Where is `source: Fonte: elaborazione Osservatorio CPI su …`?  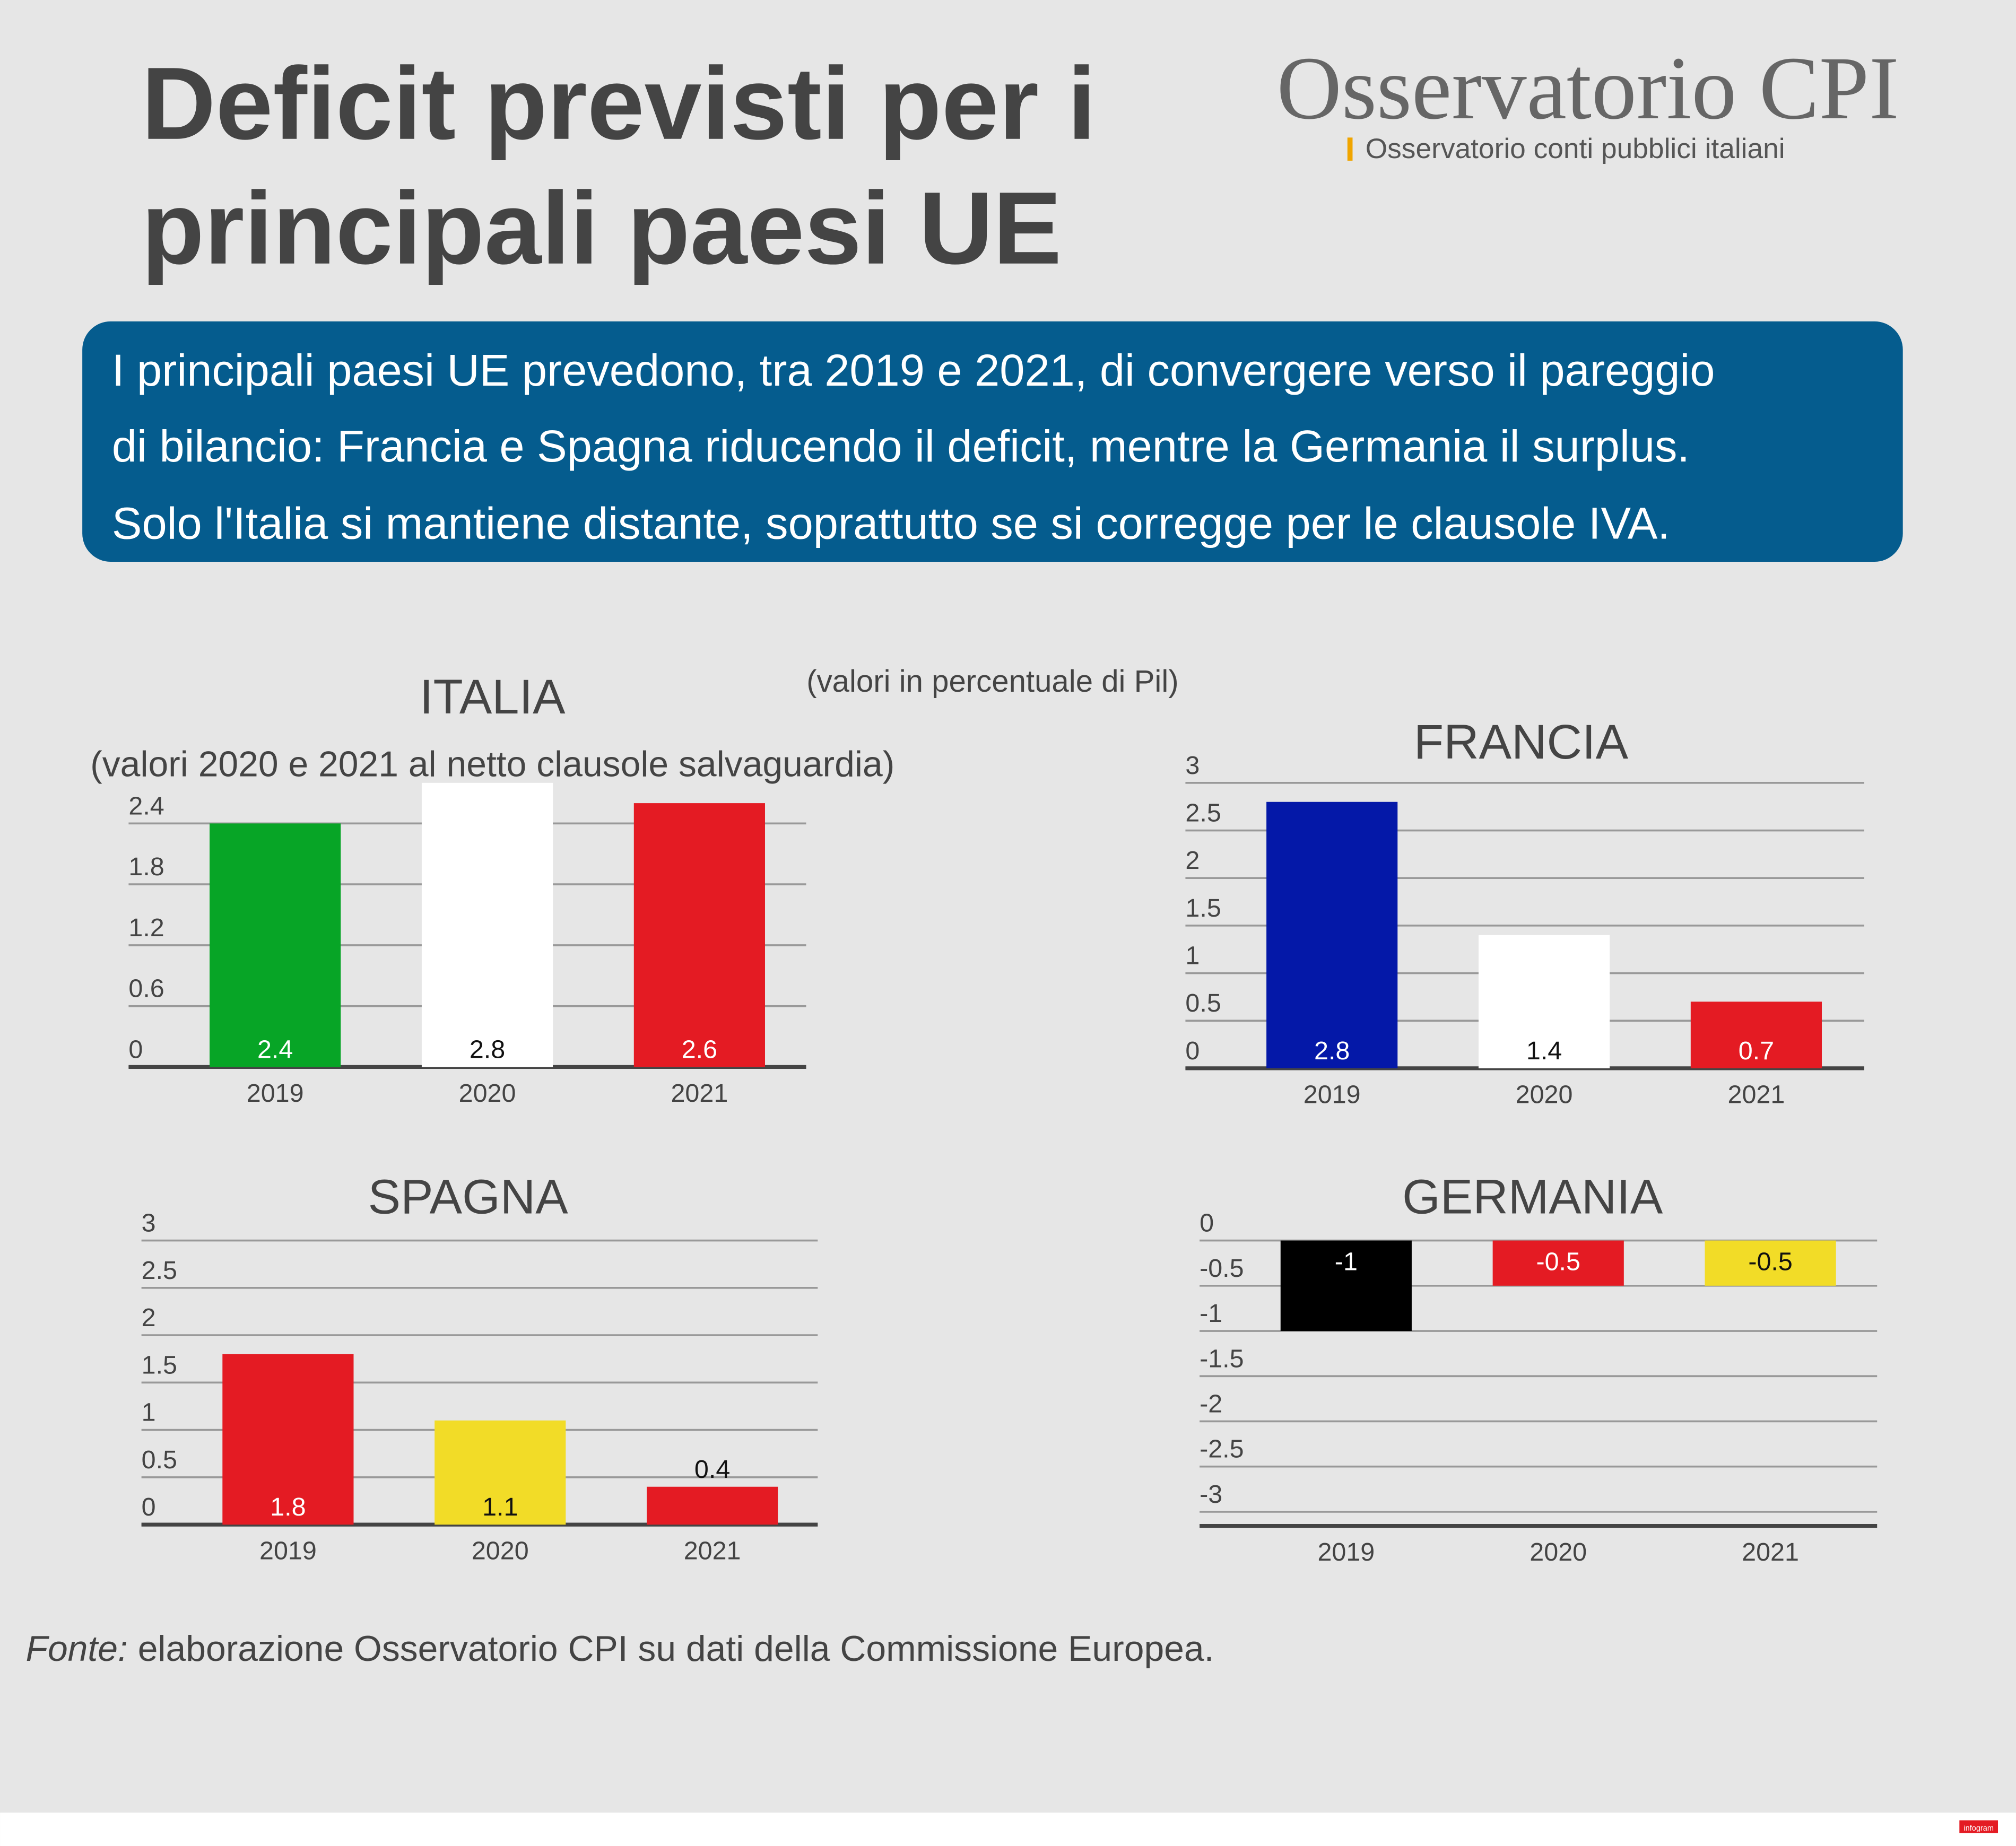
source: Fonte: elaborazione Osservatorio CPI su … is located at coordinates (620, 1649).